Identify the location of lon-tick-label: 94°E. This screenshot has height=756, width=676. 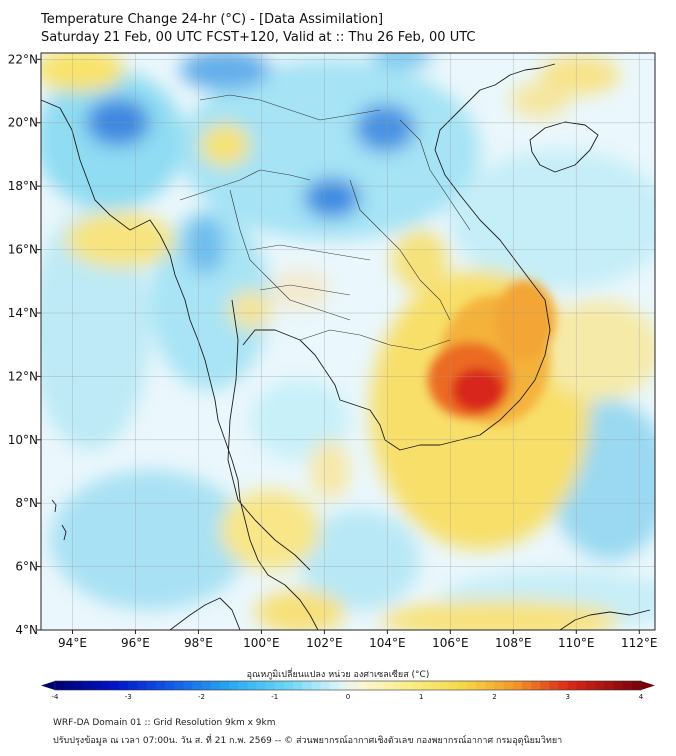
(72, 643).